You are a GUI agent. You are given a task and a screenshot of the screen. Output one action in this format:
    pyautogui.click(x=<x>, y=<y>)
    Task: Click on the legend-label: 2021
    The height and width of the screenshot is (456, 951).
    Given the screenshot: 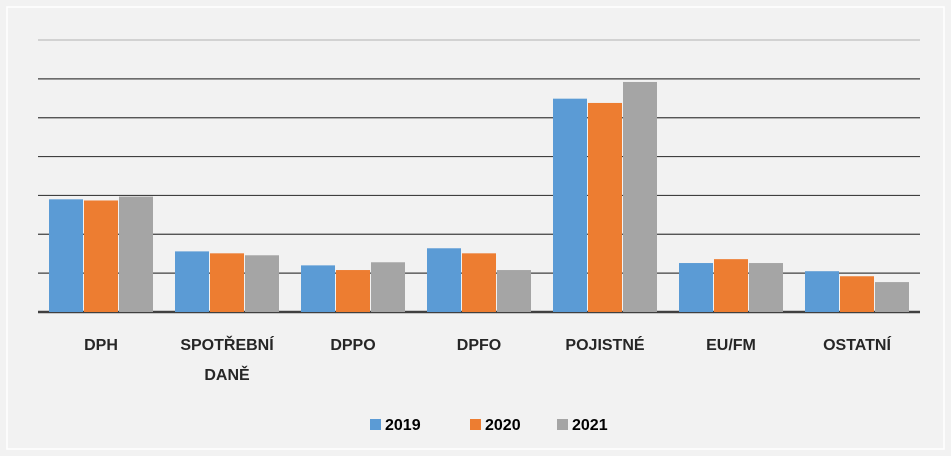 What is the action you would take?
    pyautogui.click(x=590, y=425)
    